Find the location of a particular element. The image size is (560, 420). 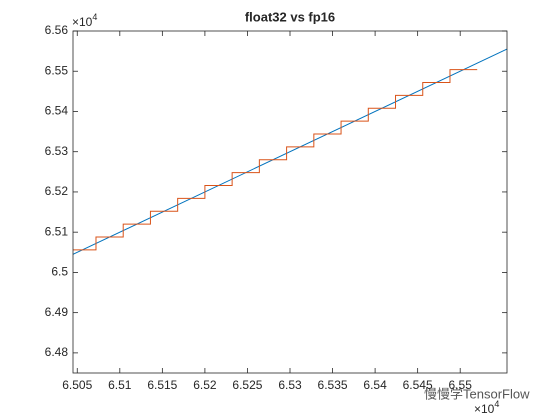

y-tick-label: 6.49 is located at coordinates (57, 312).